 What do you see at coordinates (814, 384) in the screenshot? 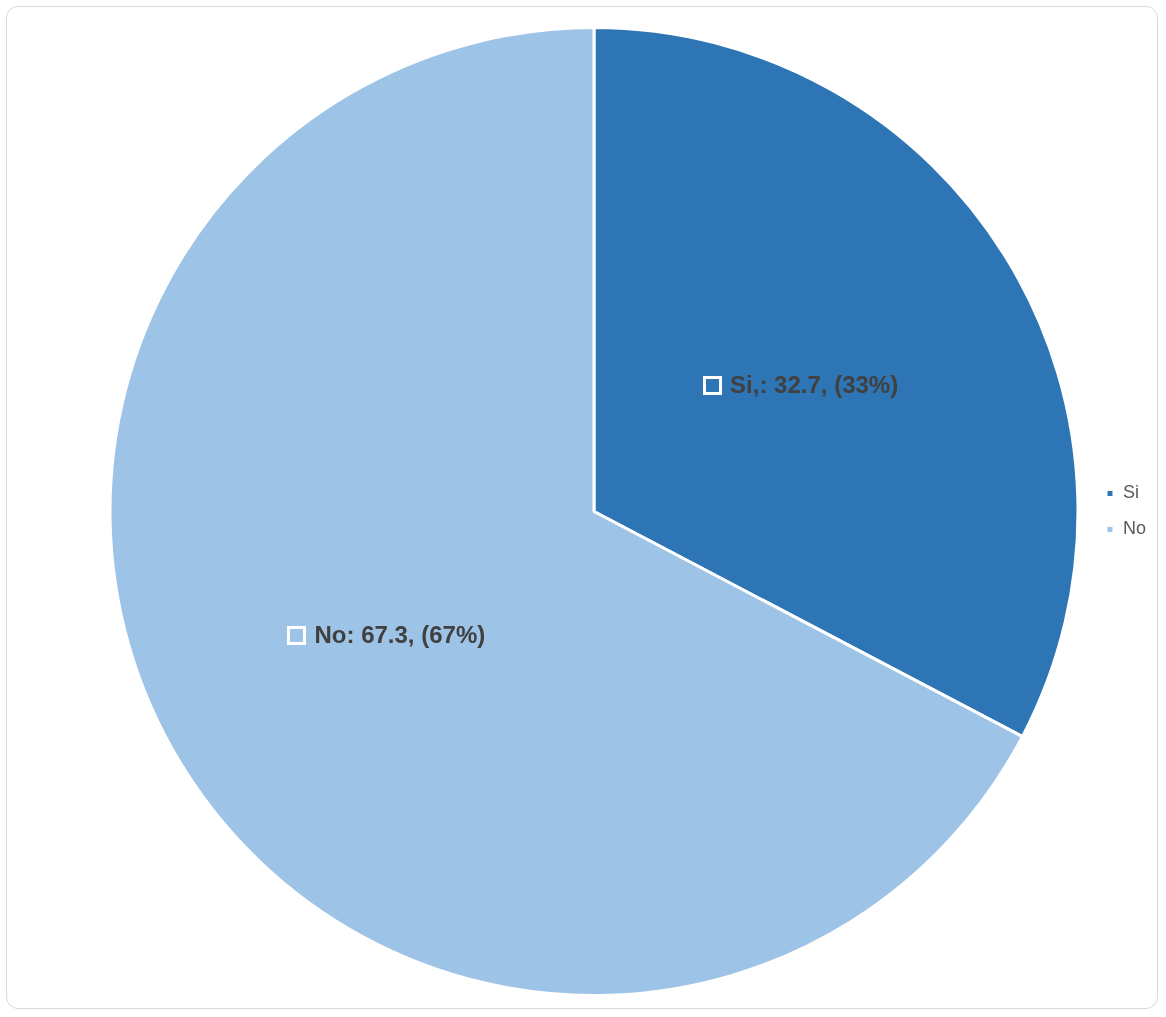
I see `data-label: Si,: 32.7, (33%)` at bounding box center [814, 384].